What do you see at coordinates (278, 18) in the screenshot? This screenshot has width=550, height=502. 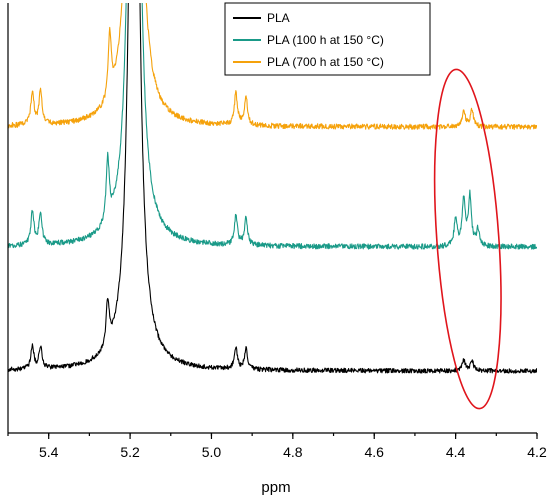 I see `legend-label-1: PLA` at bounding box center [278, 18].